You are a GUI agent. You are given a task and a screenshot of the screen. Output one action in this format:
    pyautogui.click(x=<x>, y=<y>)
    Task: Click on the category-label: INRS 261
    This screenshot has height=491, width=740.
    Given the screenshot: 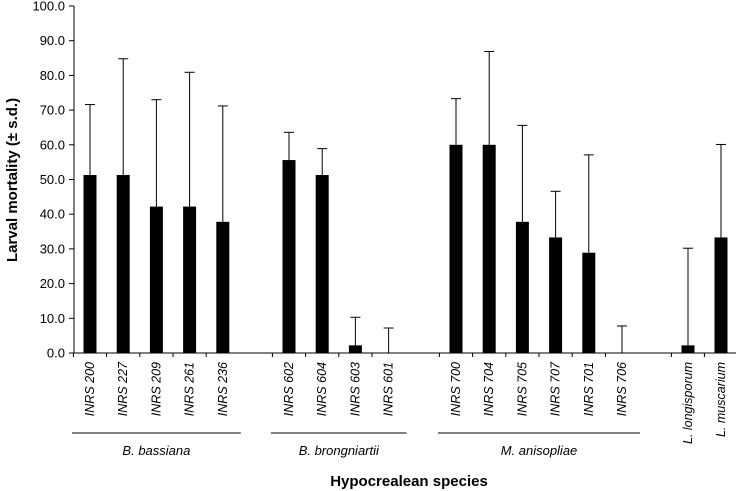 What is the action you would take?
    pyautogui.click(x=190, y=389)
    